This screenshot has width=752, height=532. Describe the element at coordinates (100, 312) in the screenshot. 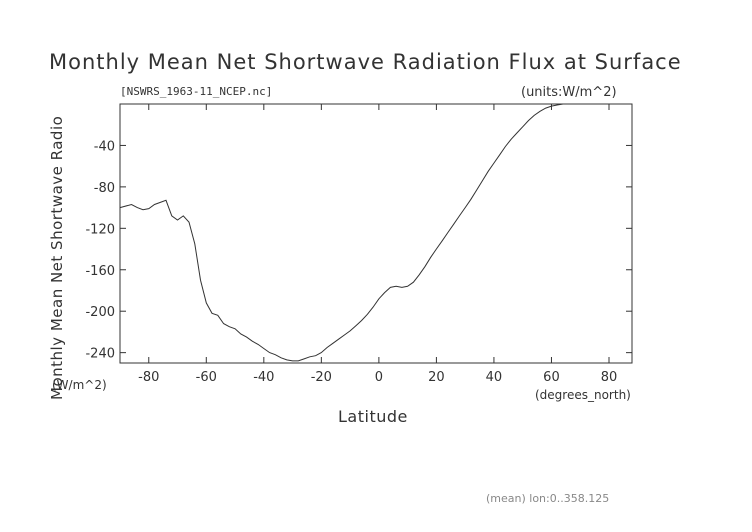

I see `y-tick-label: -200` at that location.